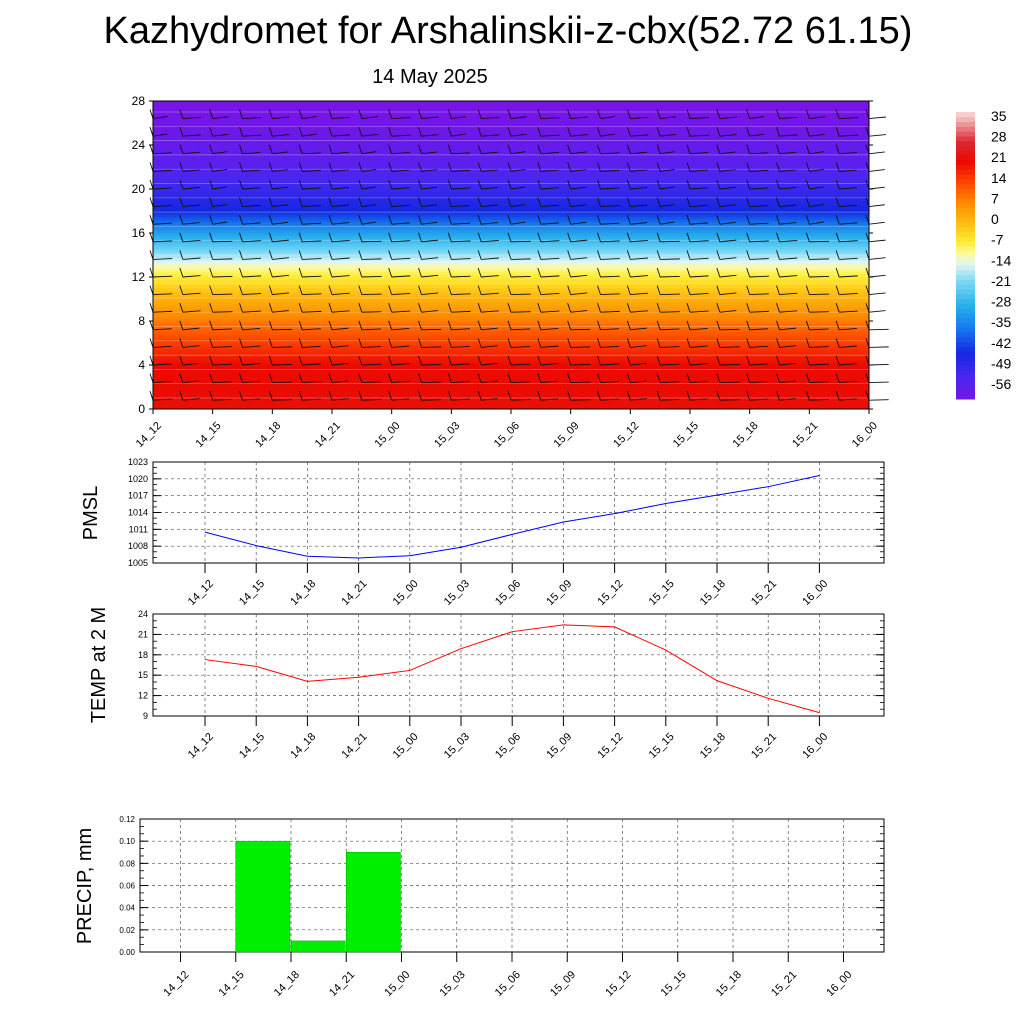  I want to click on precip-bar, so click(318, 946).